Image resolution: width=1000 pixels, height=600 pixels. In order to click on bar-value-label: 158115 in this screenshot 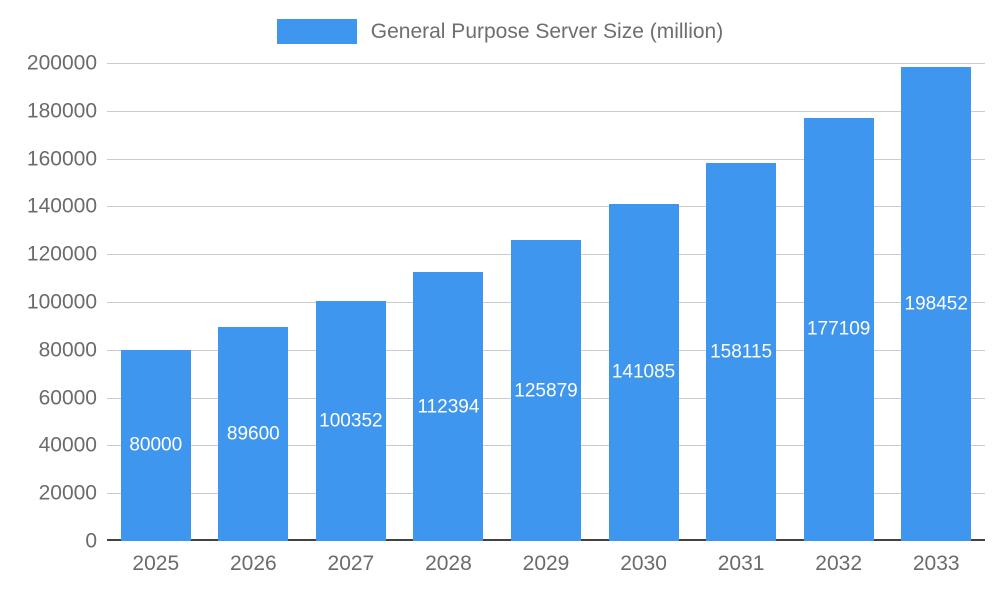, I will do `click(741, 352)`.